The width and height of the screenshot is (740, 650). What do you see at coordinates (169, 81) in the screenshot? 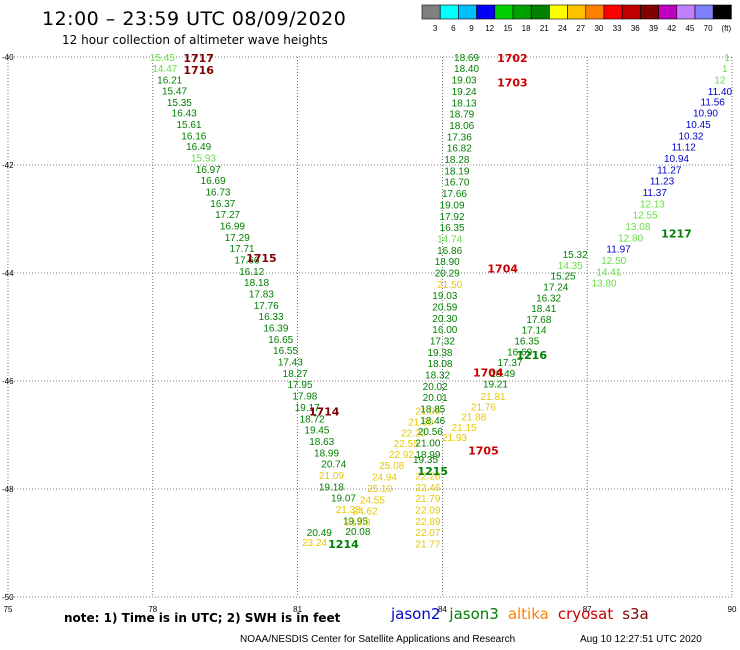
I see `wave-height-value: 16.21` at bounding box center [169, 81].